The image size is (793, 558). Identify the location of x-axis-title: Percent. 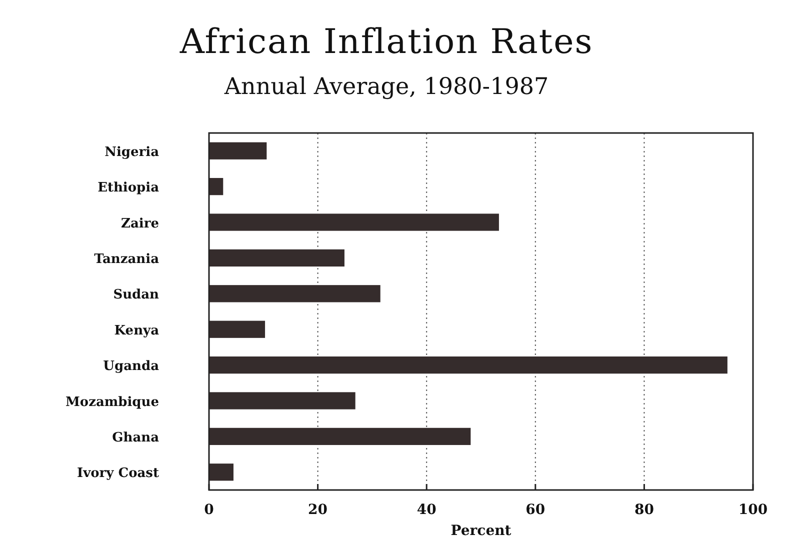
(481, 531).